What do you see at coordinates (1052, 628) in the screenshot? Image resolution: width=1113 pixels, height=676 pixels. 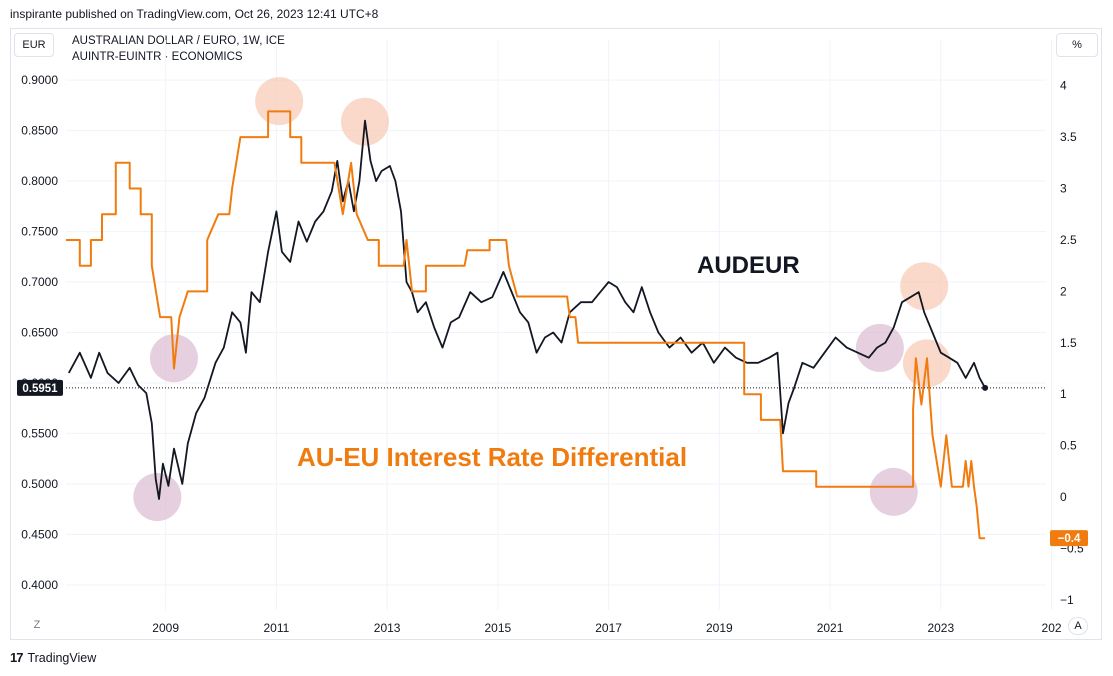 I see `x-tick-label: 202` at bounding box center [1052, 628].